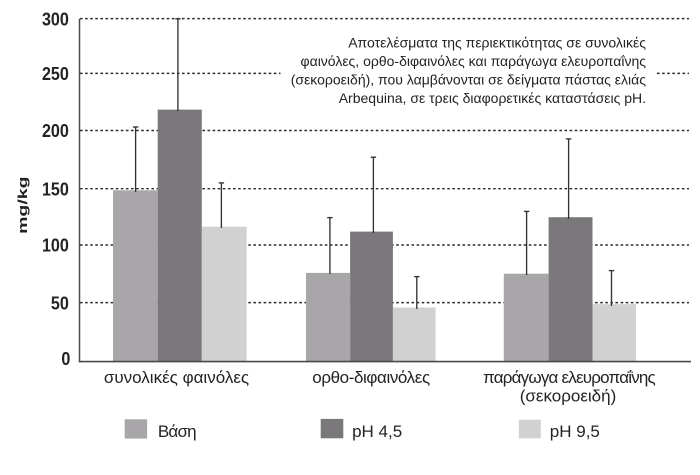 The image size is (700, 475). What do you see at coordinates (55, 188) in the screenshot?
I see `svg-text: 150` at bounding box center [55, 188].